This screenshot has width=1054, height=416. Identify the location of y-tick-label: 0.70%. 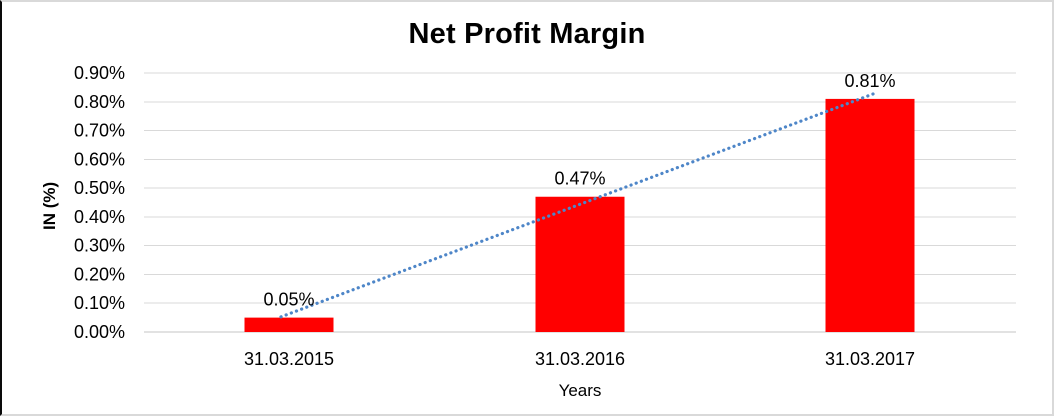
(99, 131).